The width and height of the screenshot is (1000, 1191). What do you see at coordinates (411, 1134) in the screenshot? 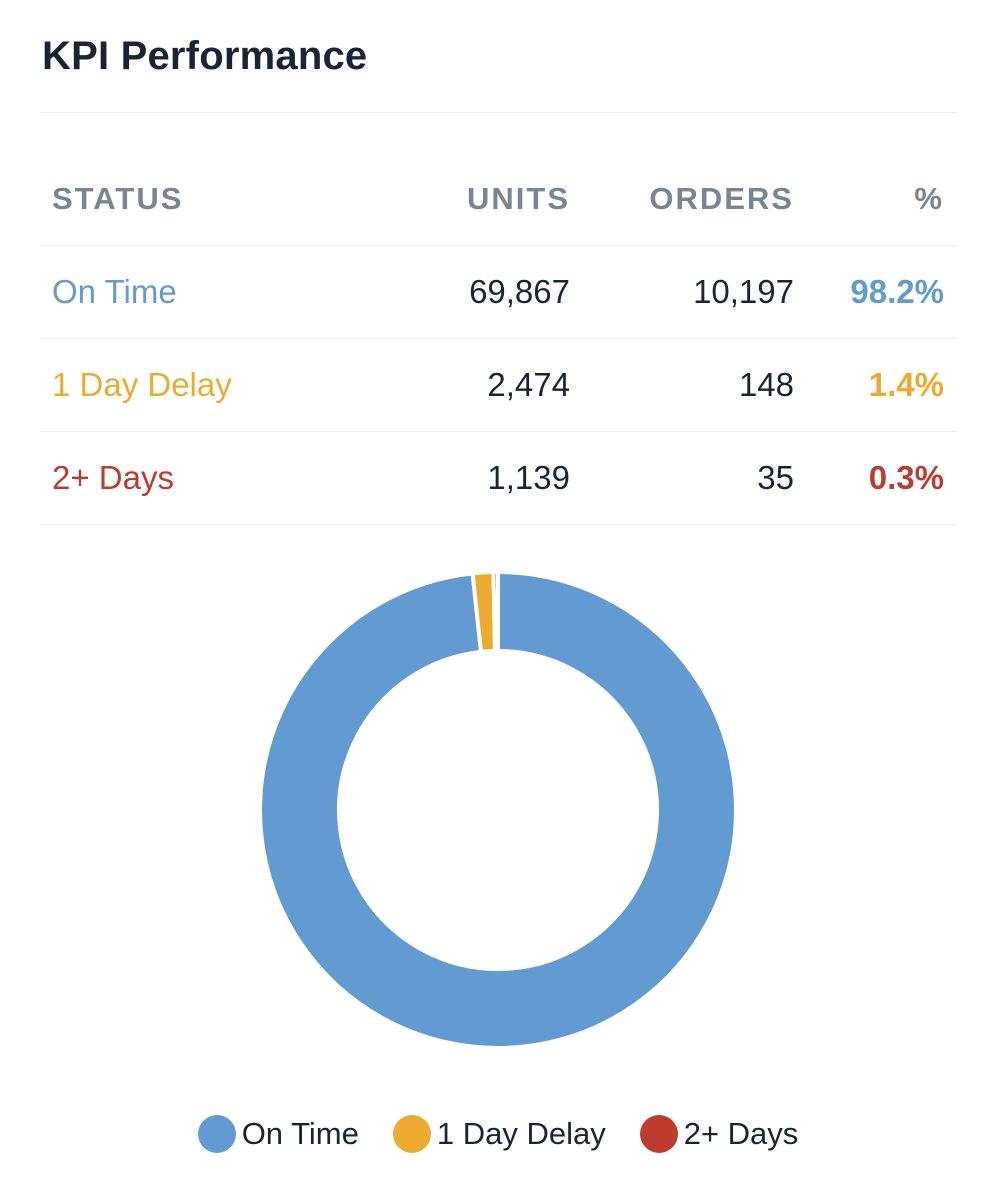
I see `legend-swatch-1-day-delay` at bounding box center [411, 1134].